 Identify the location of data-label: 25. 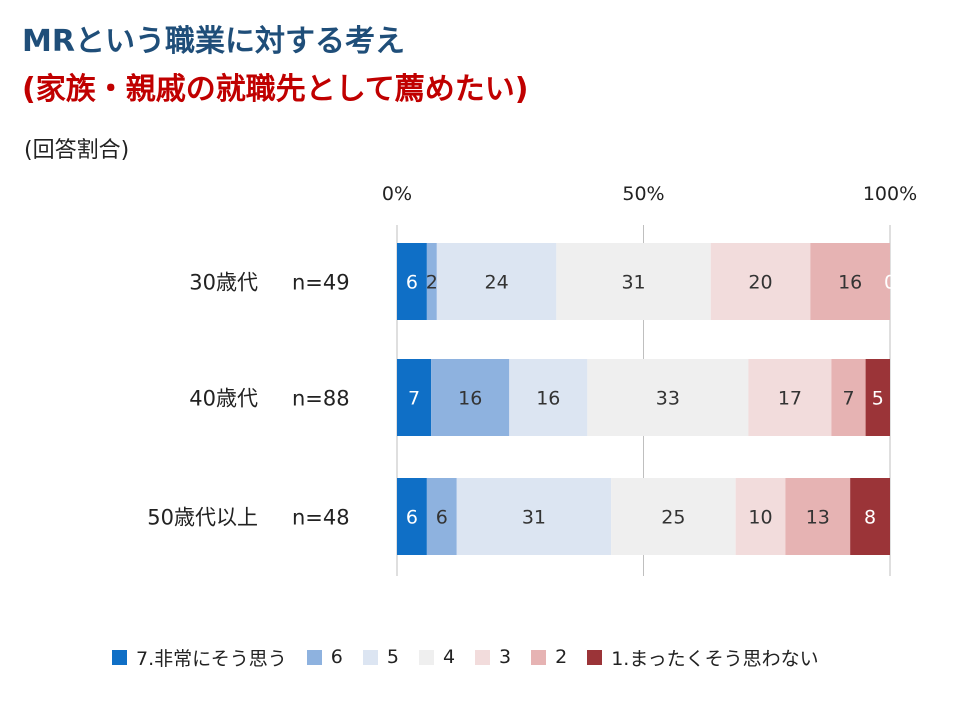
(673, 518).